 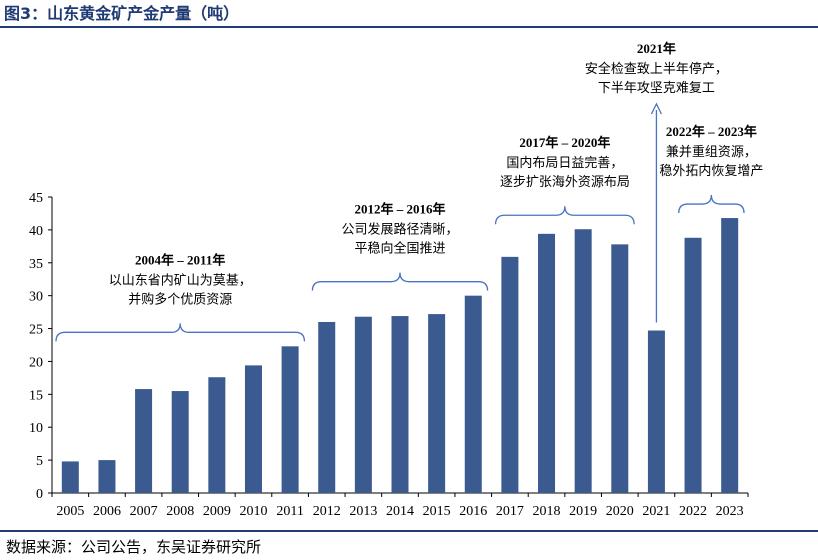 I want to click on y-tick-label: 25, so click(x=36, y=330).